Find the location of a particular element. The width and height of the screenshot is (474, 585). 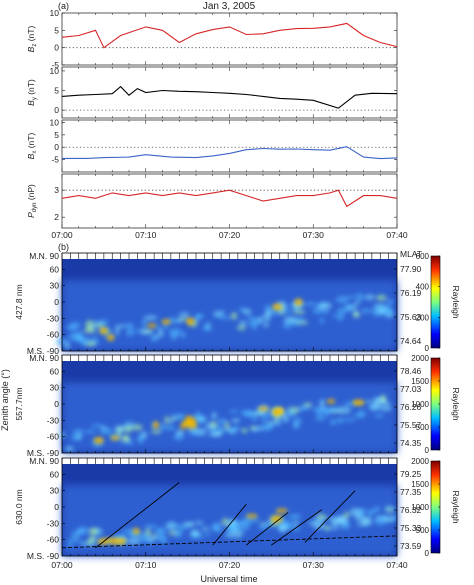

shared-zenith-ylabel: Zenith angle (°) is located at coordinates (5, 400).